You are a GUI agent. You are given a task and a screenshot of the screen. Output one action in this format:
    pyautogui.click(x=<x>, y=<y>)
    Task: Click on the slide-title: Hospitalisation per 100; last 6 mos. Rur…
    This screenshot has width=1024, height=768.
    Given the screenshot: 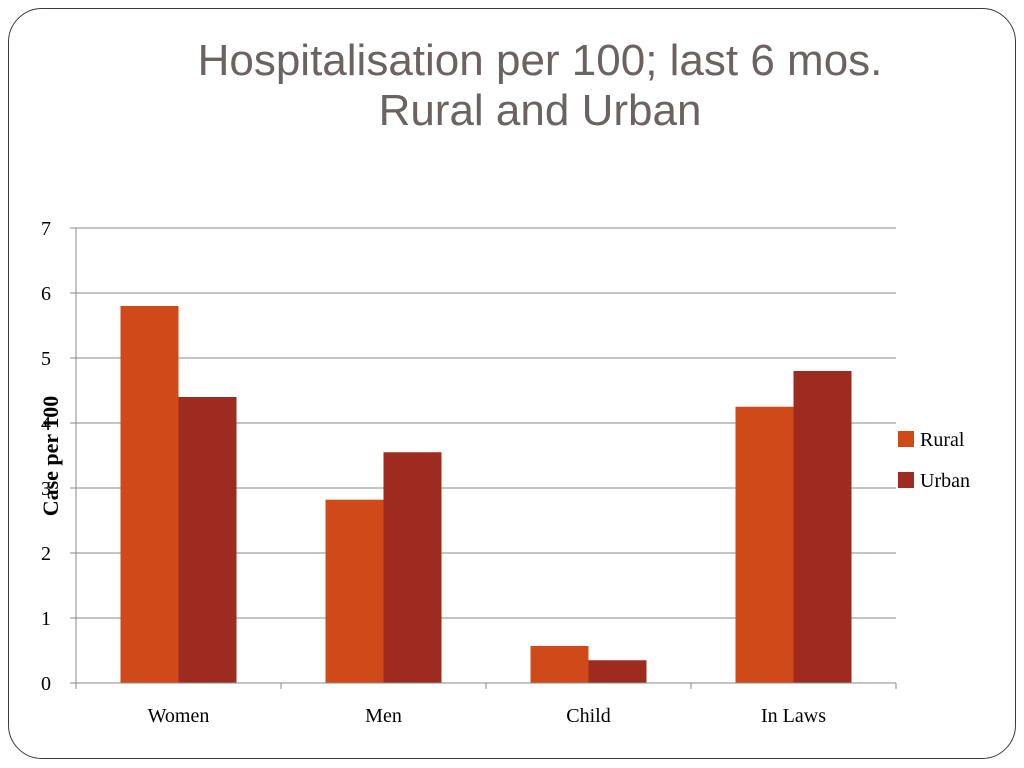 What is the action you would take?
    pyautogui.click(x=540, y=86)
    